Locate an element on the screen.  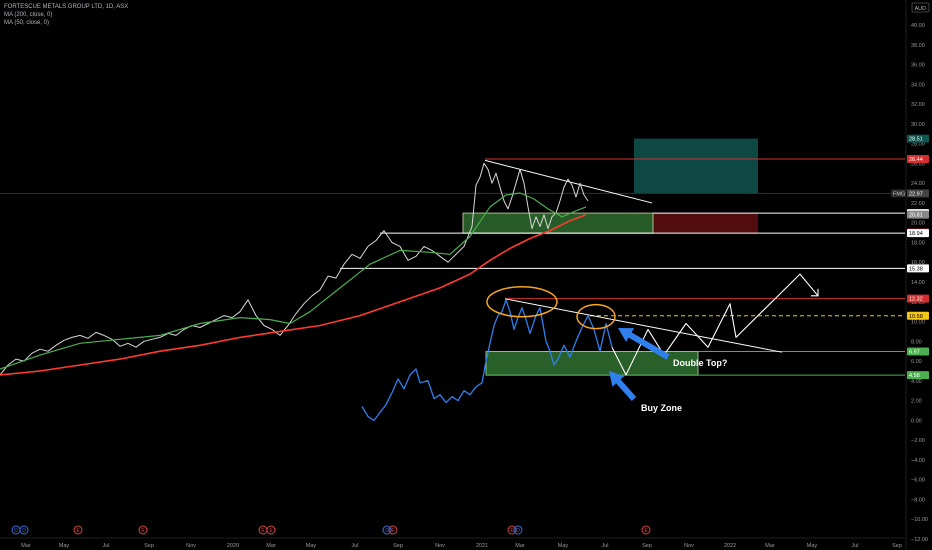
y-tick-label: −12.00 is located at coordinates (919, 540).